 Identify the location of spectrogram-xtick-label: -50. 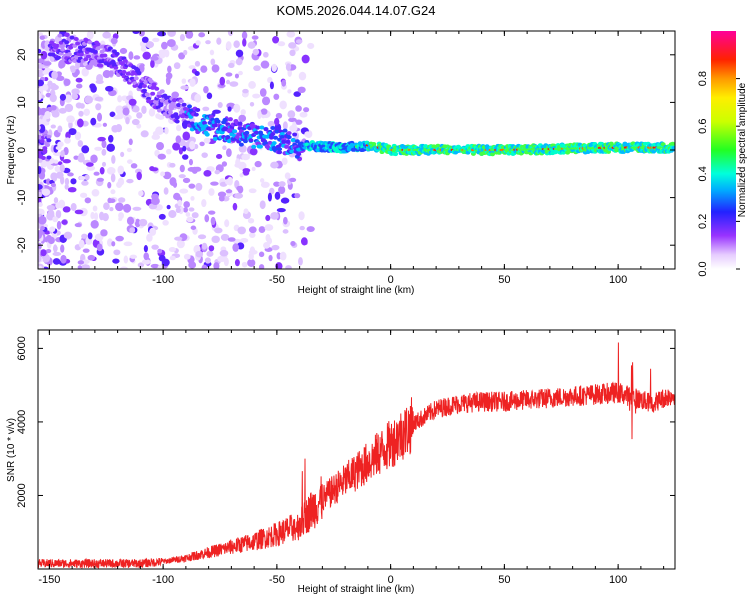
(277, 280).